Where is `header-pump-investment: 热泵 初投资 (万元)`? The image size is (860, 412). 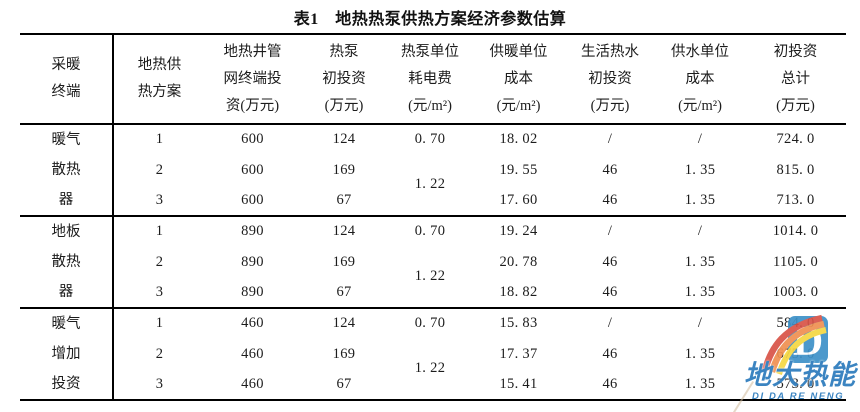
header-pump-investment: 热泵 初投资 (万元) is located at coordinates (344, 78).